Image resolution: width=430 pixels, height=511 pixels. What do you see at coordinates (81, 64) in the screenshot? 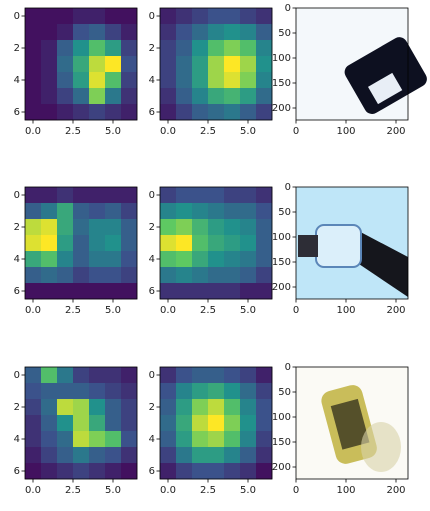
I see `axes-frame` at bounding box center [81, 64].